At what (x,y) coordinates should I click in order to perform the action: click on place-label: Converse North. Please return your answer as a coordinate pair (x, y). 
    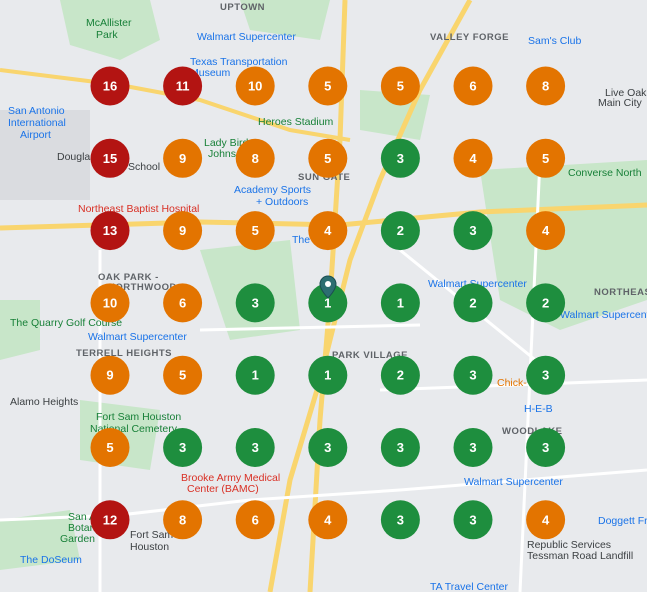
    Looking at the image, I should click on (605, 173).